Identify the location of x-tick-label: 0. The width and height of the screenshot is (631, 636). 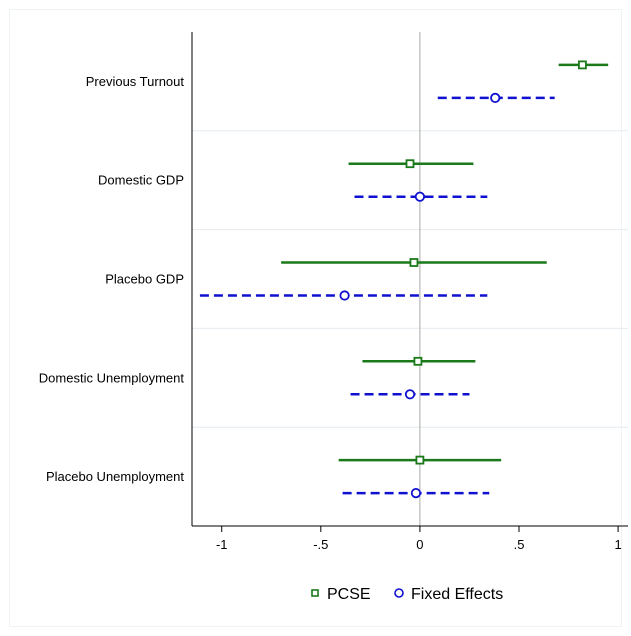
(419, 544).